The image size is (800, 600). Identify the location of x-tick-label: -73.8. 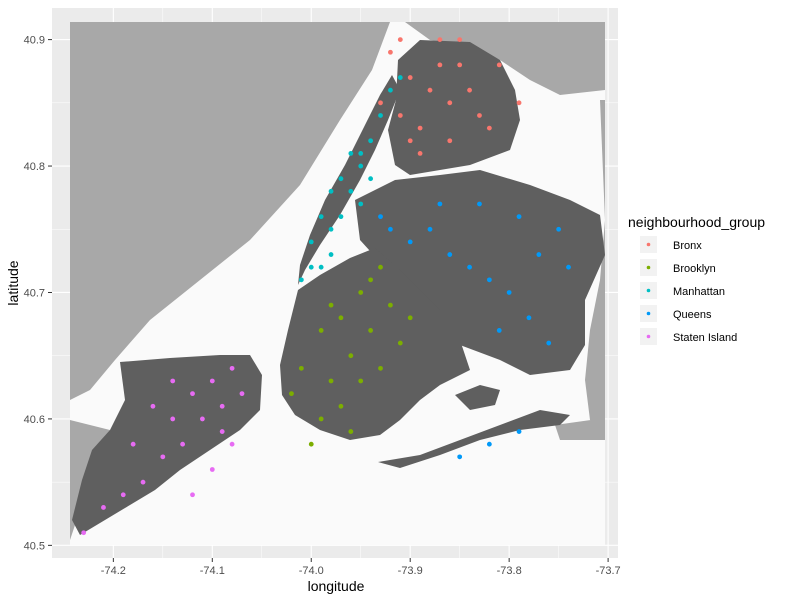
(509, 571).